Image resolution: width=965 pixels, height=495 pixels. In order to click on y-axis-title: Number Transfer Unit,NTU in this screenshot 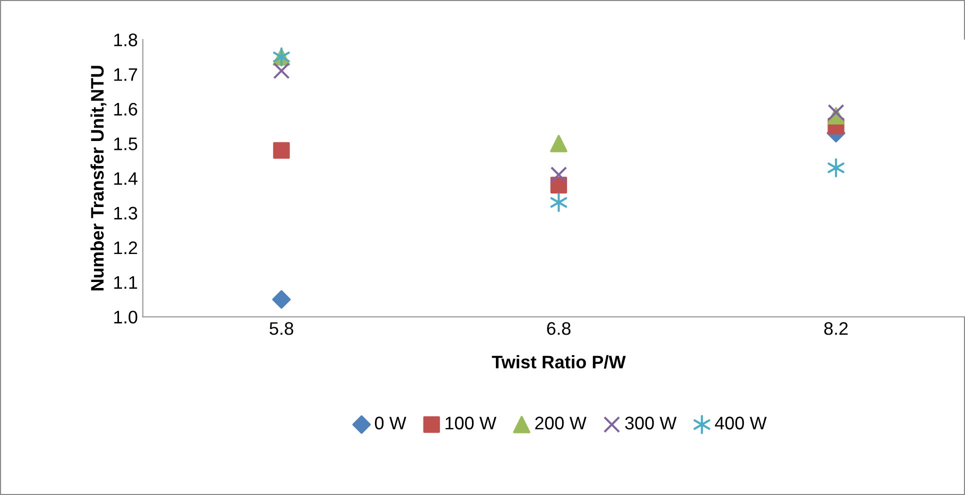, I will do `click(98, 178)`.